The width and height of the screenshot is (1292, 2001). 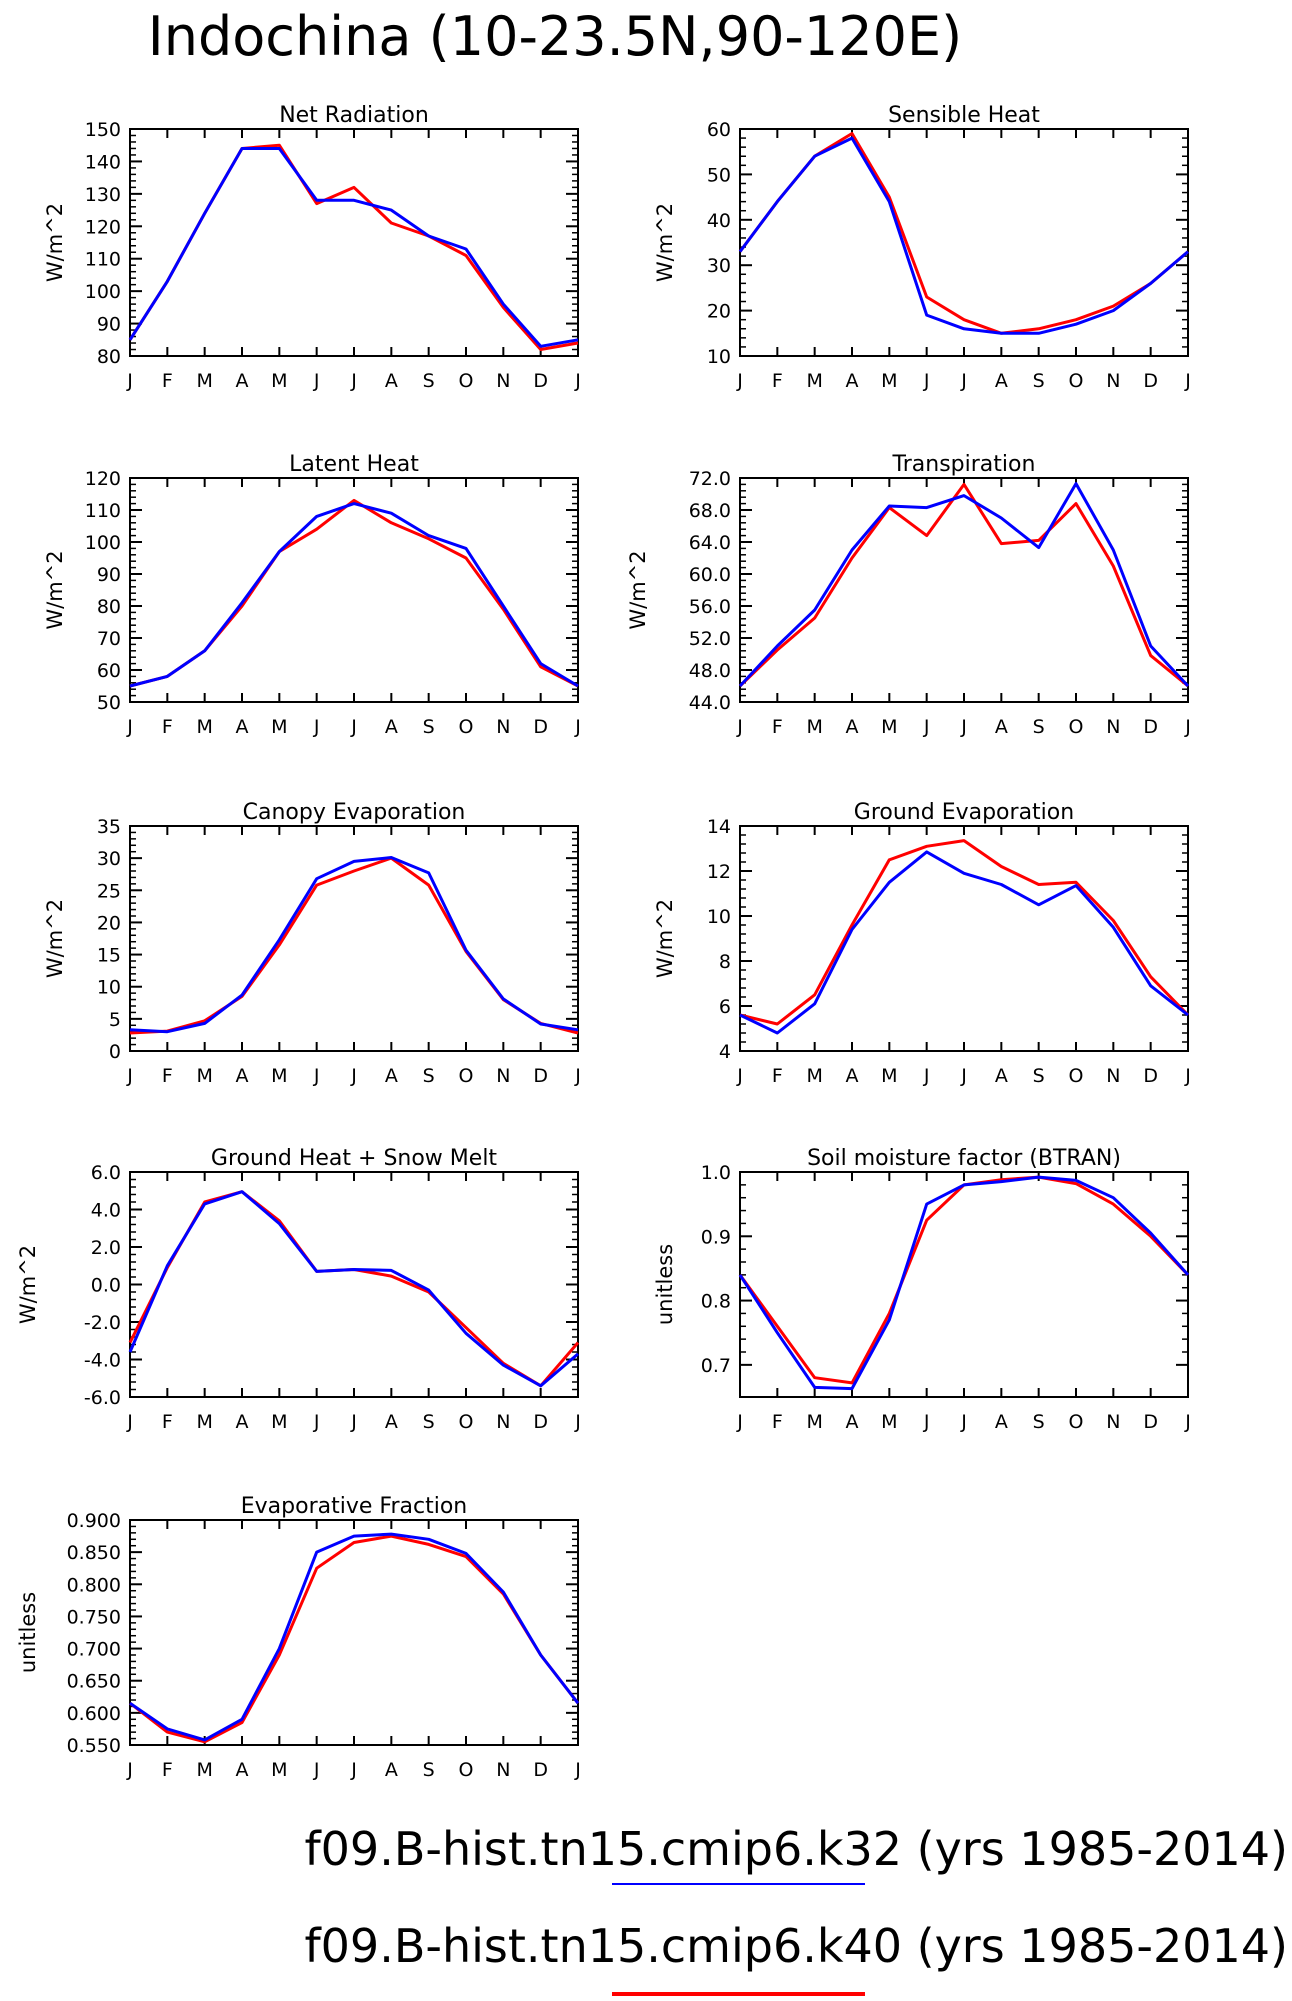 What do you see at coordinates (94, 1617) in the screenshot?
I see `y-tick-label: 0.750` at bounding box center [94, 1617].